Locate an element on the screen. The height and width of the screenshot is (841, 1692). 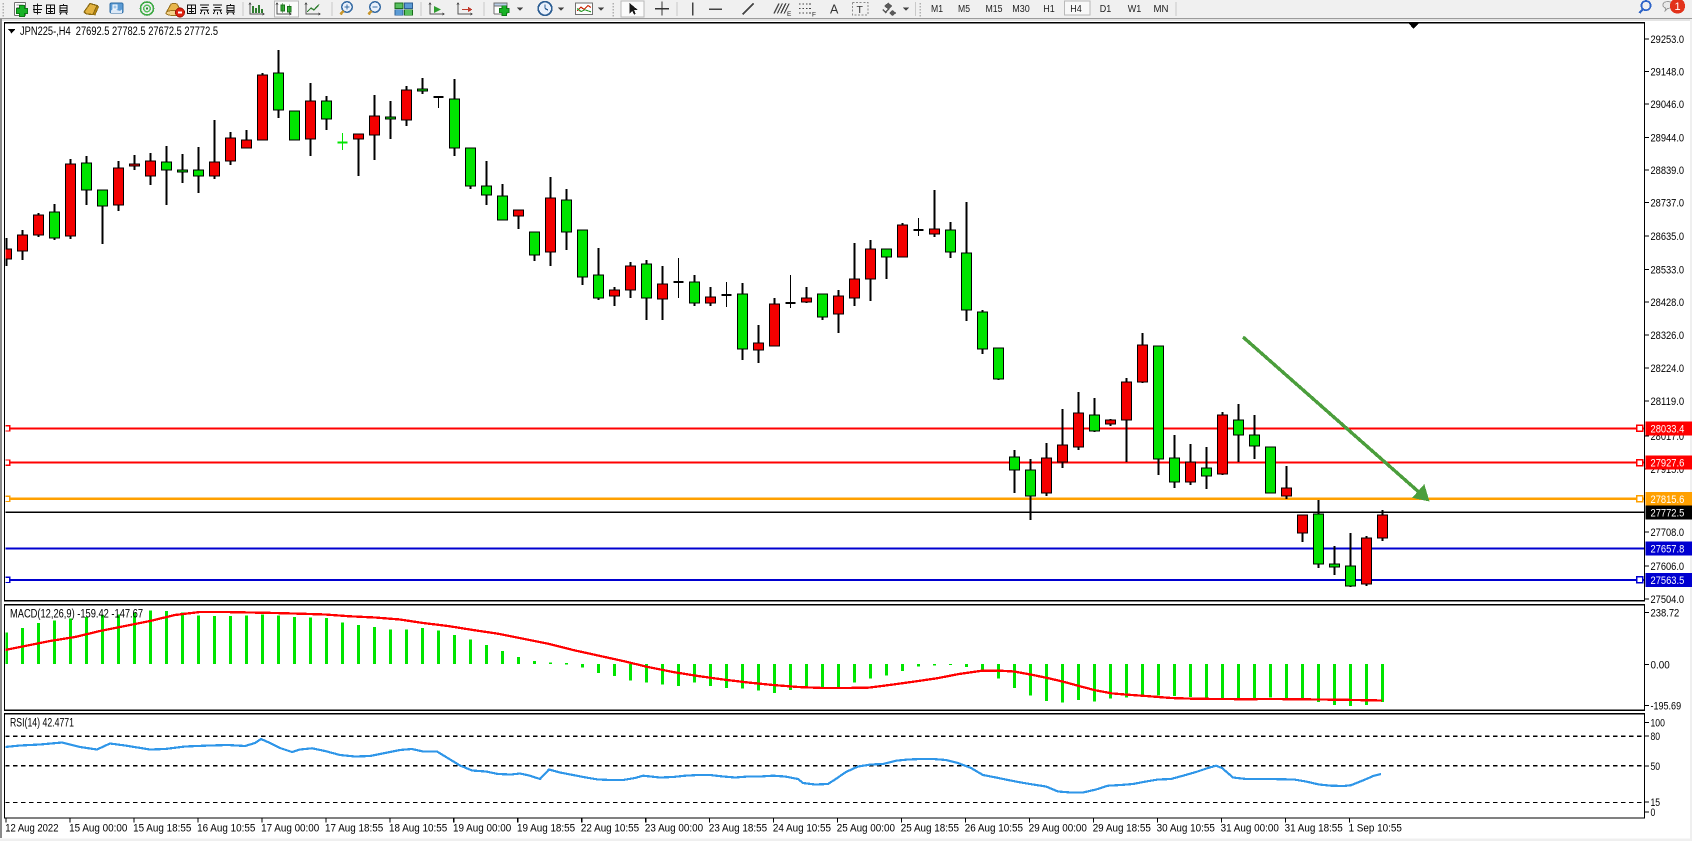
svg-text: 27504.0 is located at coordinates (1668, 600).